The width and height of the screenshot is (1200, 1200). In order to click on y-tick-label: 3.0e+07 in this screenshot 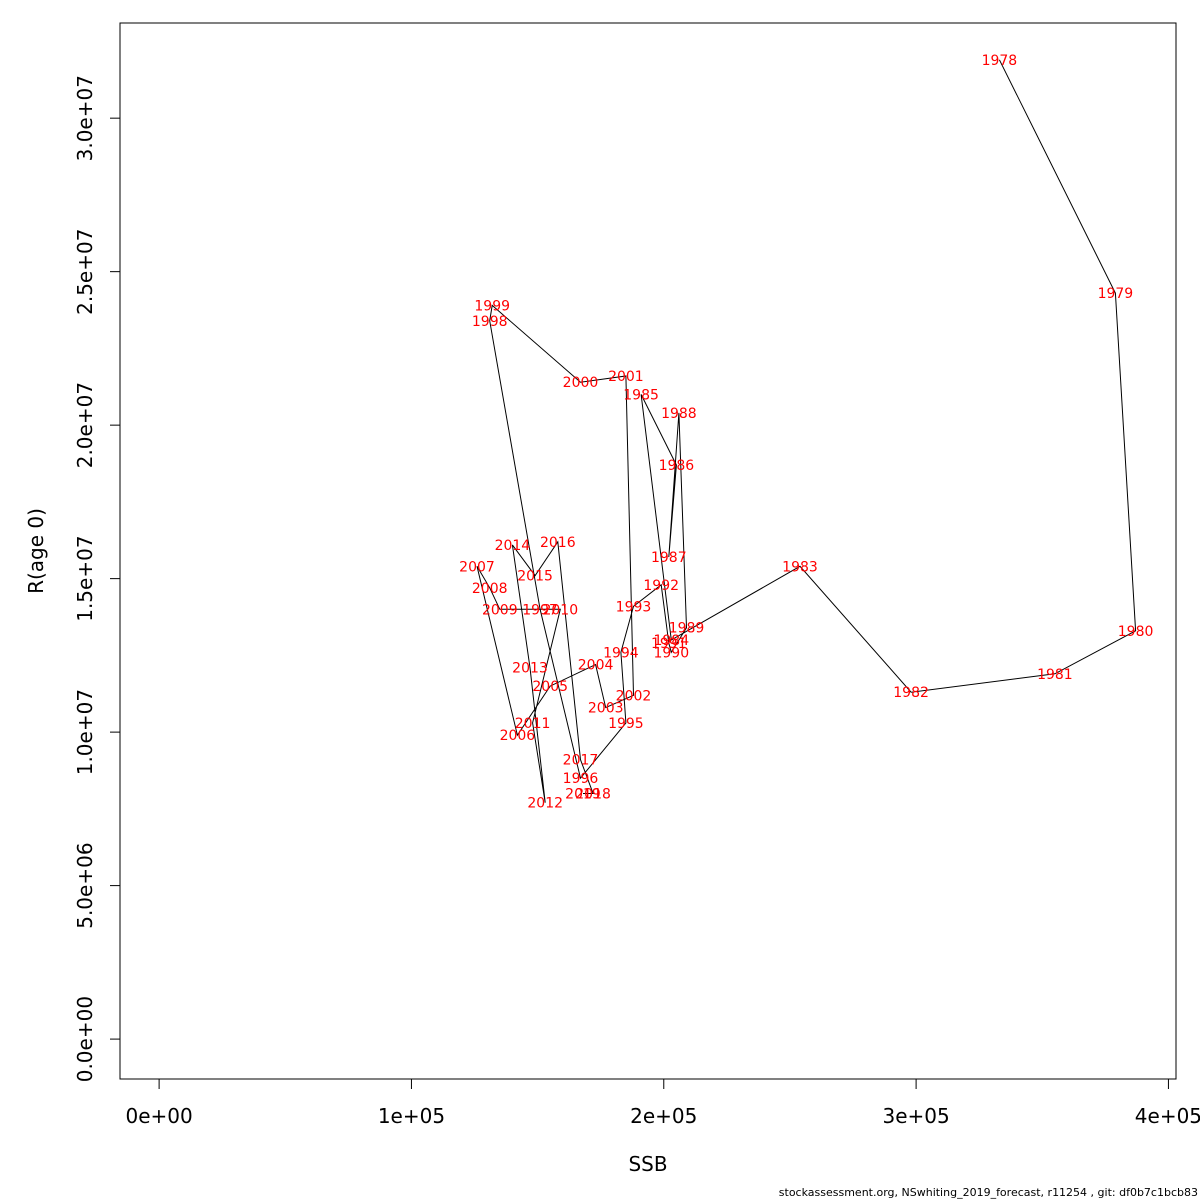, I will do `click(85, 118)`.